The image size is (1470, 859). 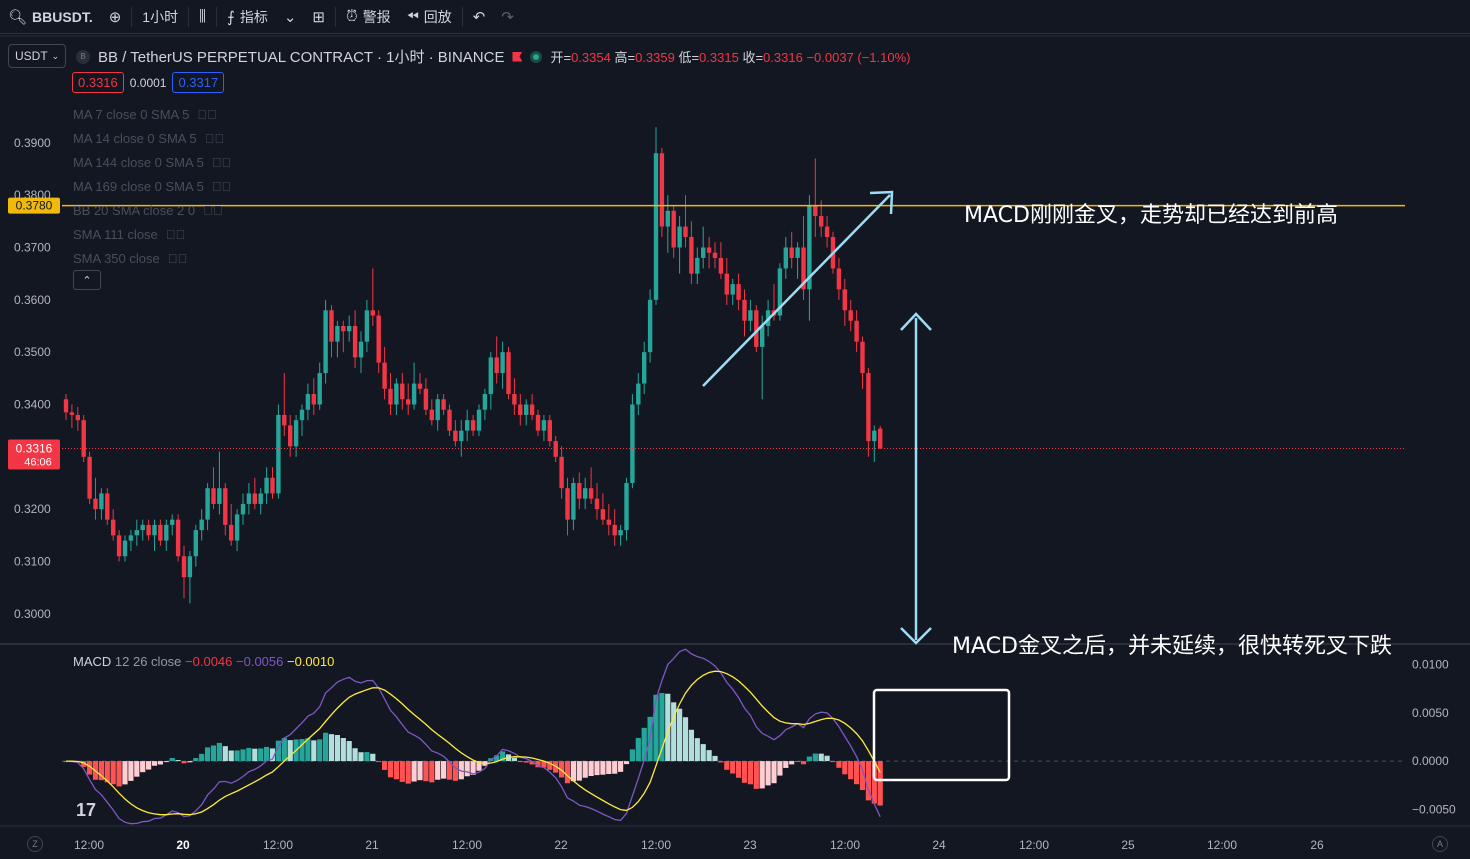 I want to click on layout-button: ⊞, so click(x=318, y=17).